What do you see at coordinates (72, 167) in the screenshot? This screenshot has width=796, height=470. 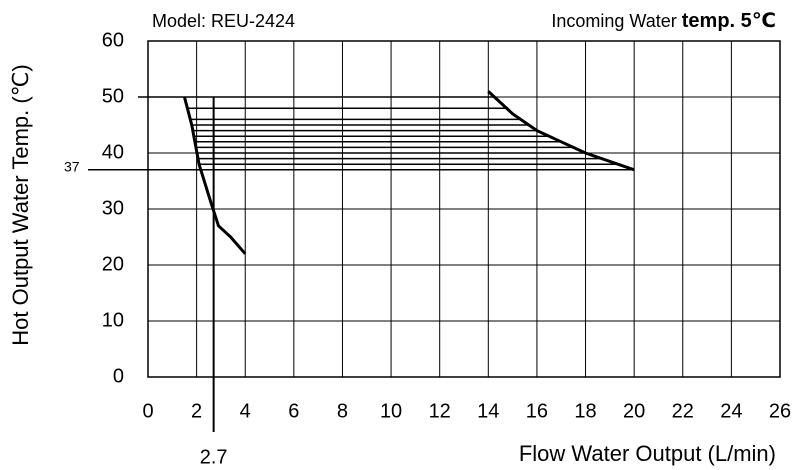 I see `reference-label: 37` at bounding box center [72, 167].